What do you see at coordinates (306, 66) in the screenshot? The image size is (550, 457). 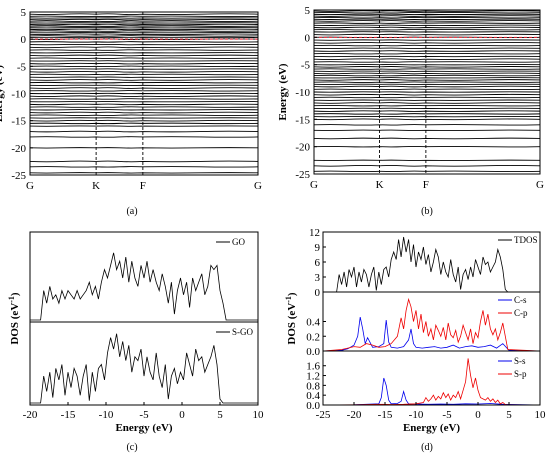 I see `y-tick-label: -5` at bounding box center [306, 66].